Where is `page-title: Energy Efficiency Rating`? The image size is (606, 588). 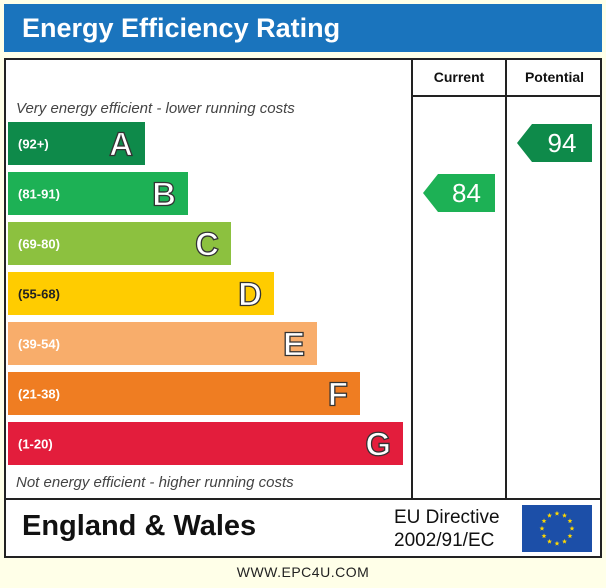 page-title: Energy Efficiency Rating is located at coordinates (181, 28).